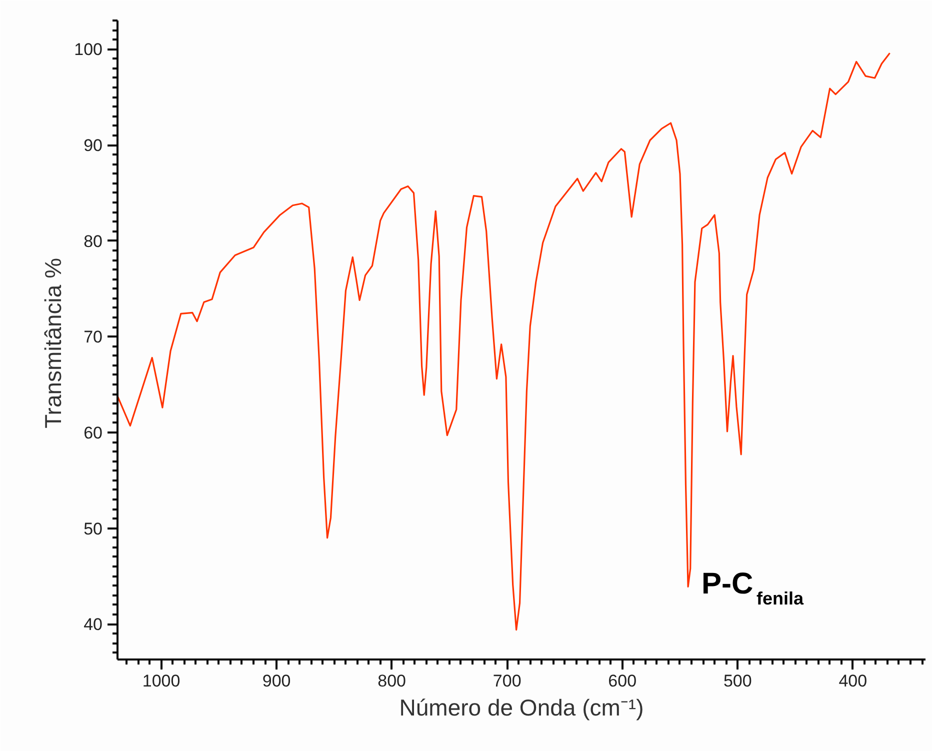 The image size is (932, 751). I want to click on x-tick-label: 400, so click(853, 681).